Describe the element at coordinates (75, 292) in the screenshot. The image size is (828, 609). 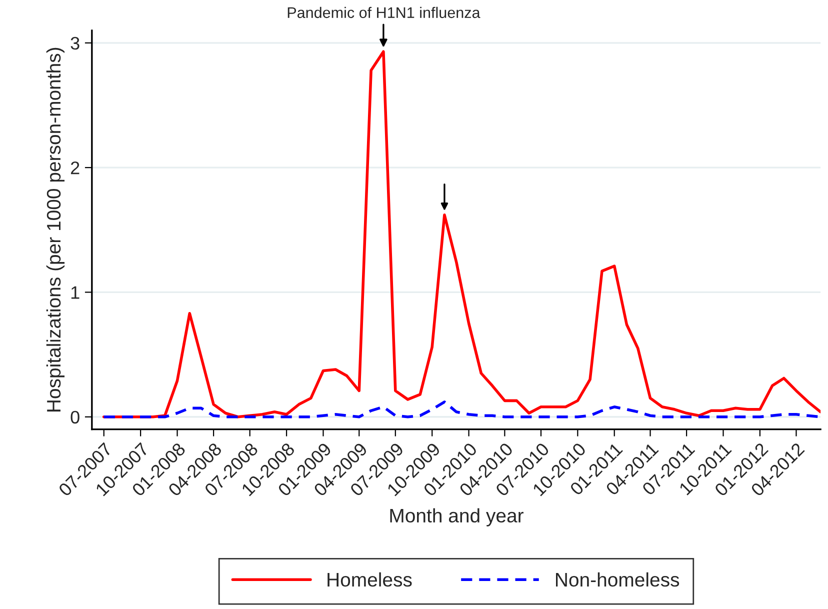
I see `y-tick-label: 1` at that location.